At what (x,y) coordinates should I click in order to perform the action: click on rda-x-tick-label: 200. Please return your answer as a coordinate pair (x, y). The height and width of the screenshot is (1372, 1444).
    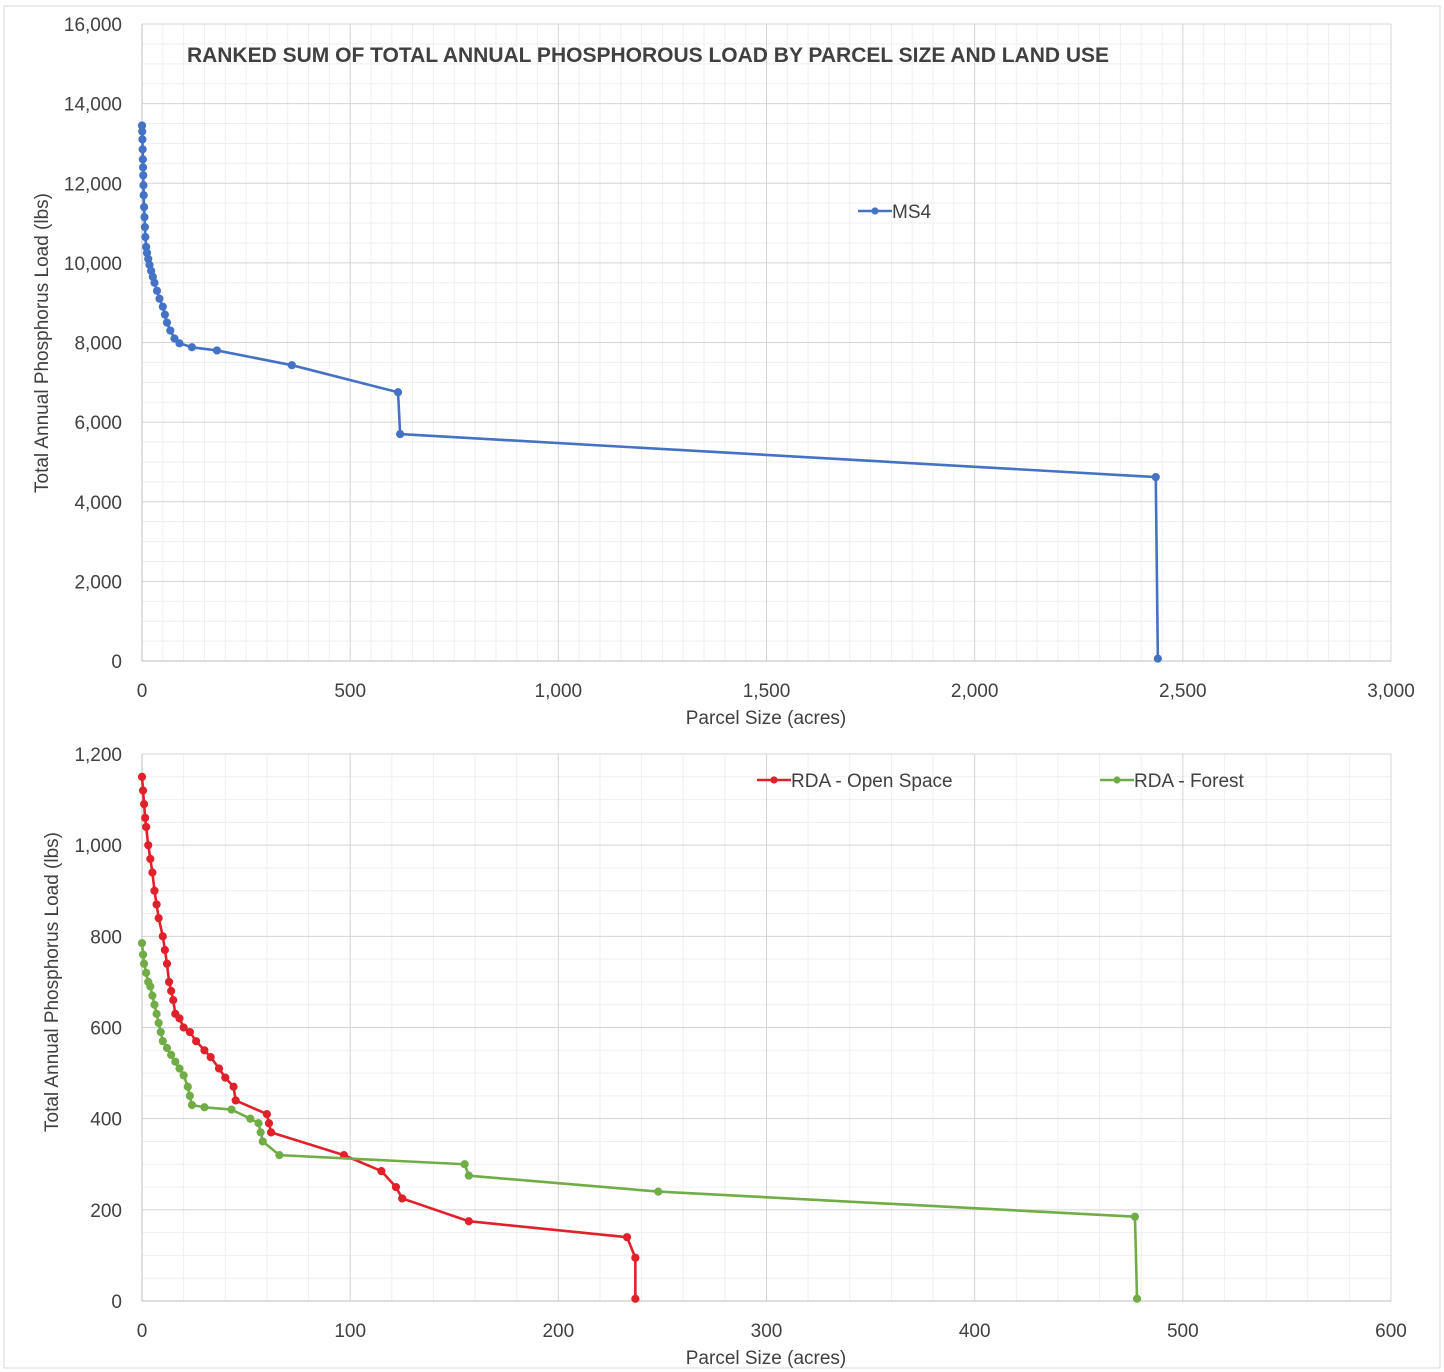
    Looking at the image, I should click on (558, 1331).